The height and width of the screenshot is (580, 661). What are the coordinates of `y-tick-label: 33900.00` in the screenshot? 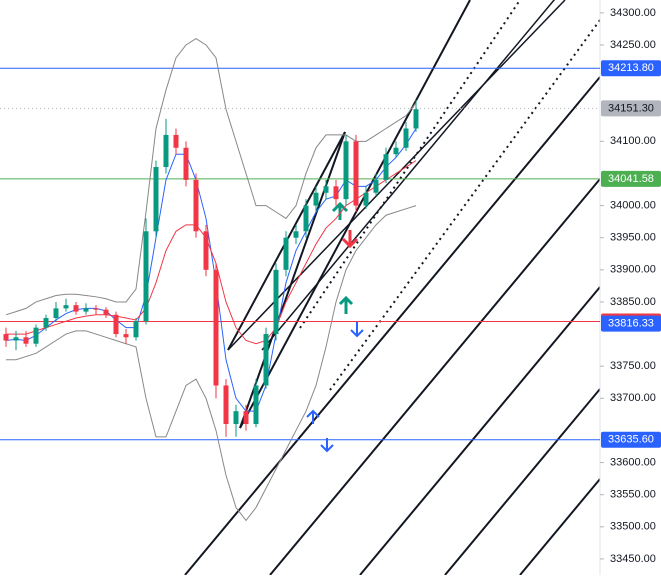 It's located at (633, 270).